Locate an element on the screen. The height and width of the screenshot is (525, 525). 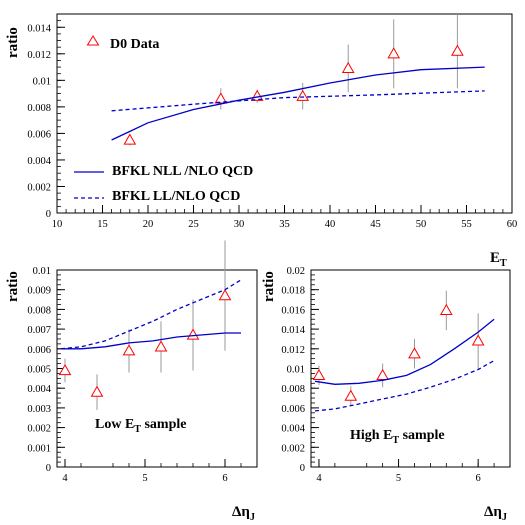
br-ylabel: ratio is located at coordinates (269, 286).